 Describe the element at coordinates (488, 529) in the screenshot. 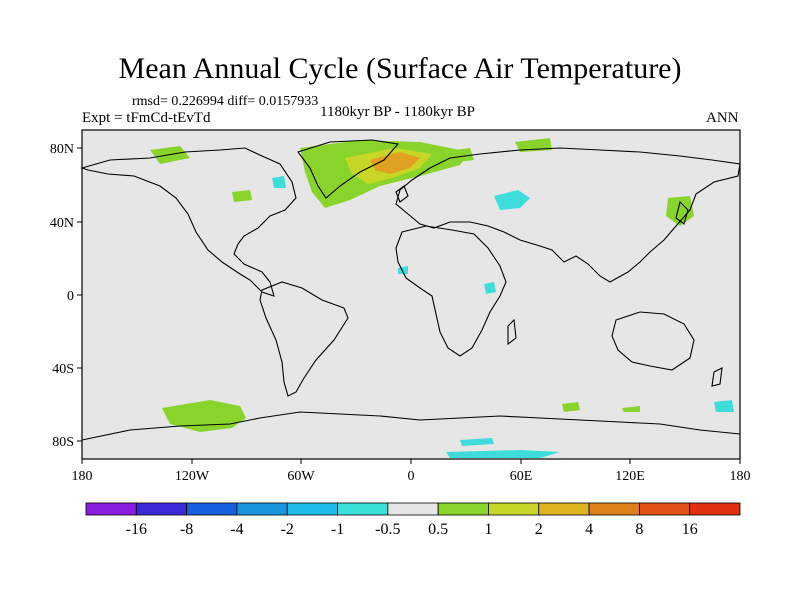

I see `colorbar-label: 1` at that location.